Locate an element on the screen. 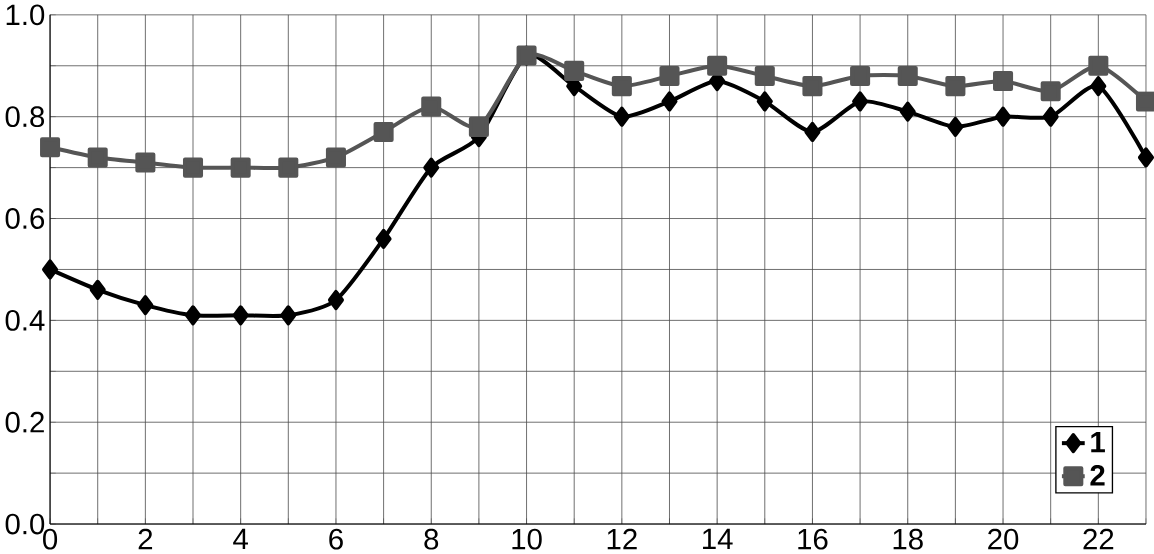  y-tick-label: 1.0 is located at coordinates (25, 15).